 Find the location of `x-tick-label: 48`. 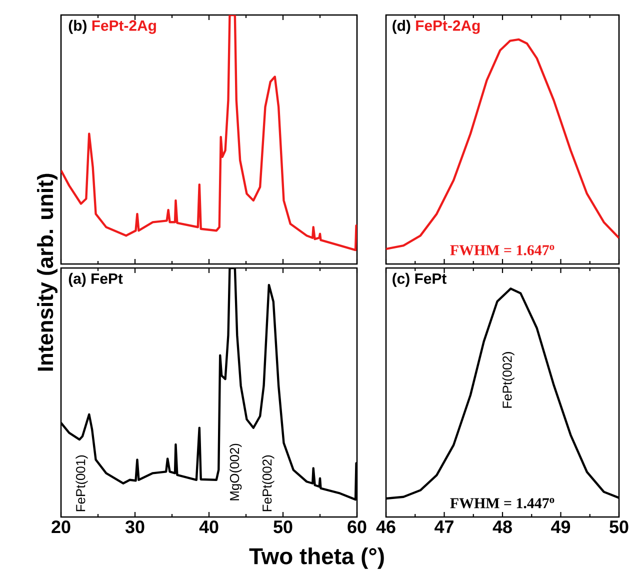

x-tick-label: 48 is located at coordinates (502, 527).